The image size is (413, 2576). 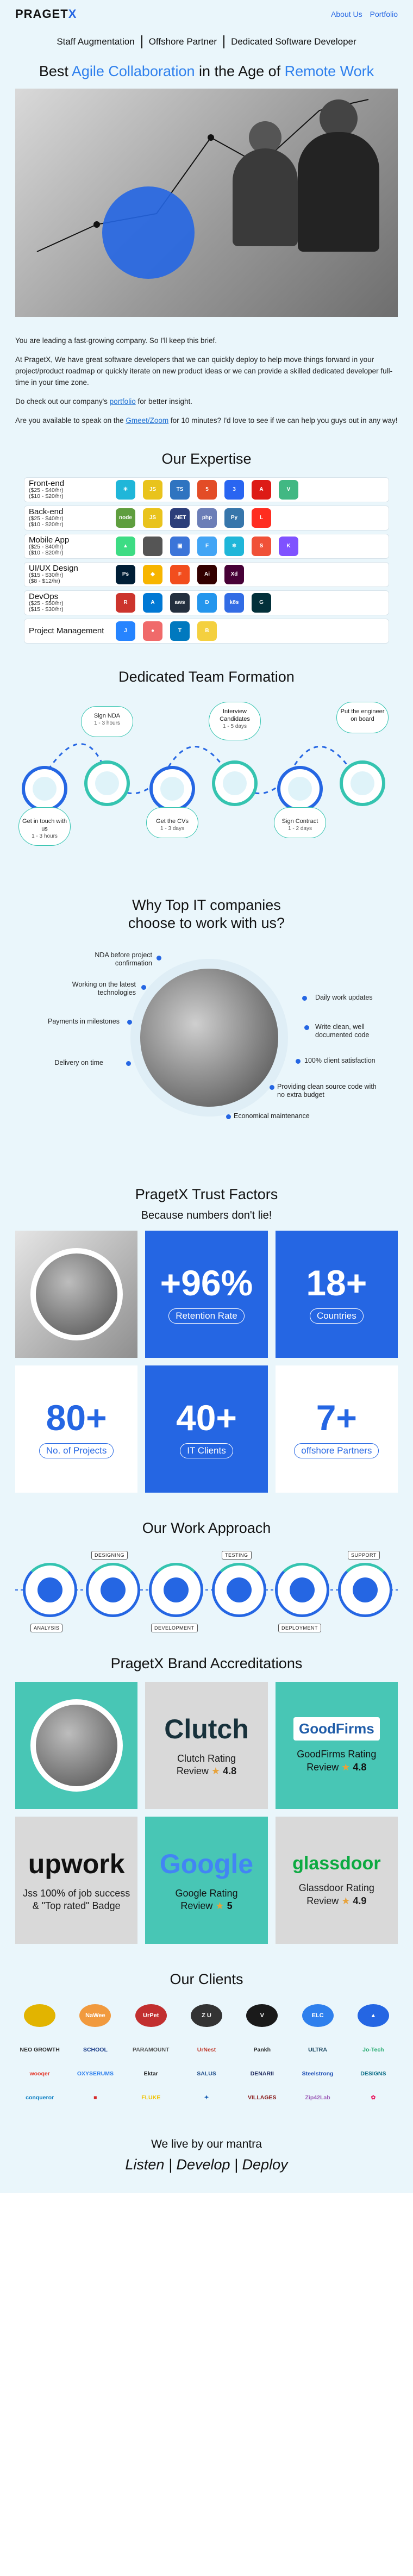 I want to click on client-logo: ULTRA, so click(x=317, y=2050).